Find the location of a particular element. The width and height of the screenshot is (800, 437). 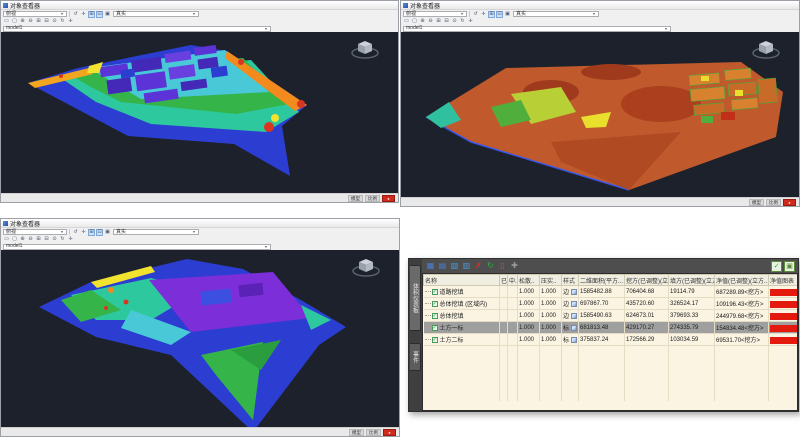

tab-volumes-dashboard: 体积仪表板 is located at coordinates (415, 298).